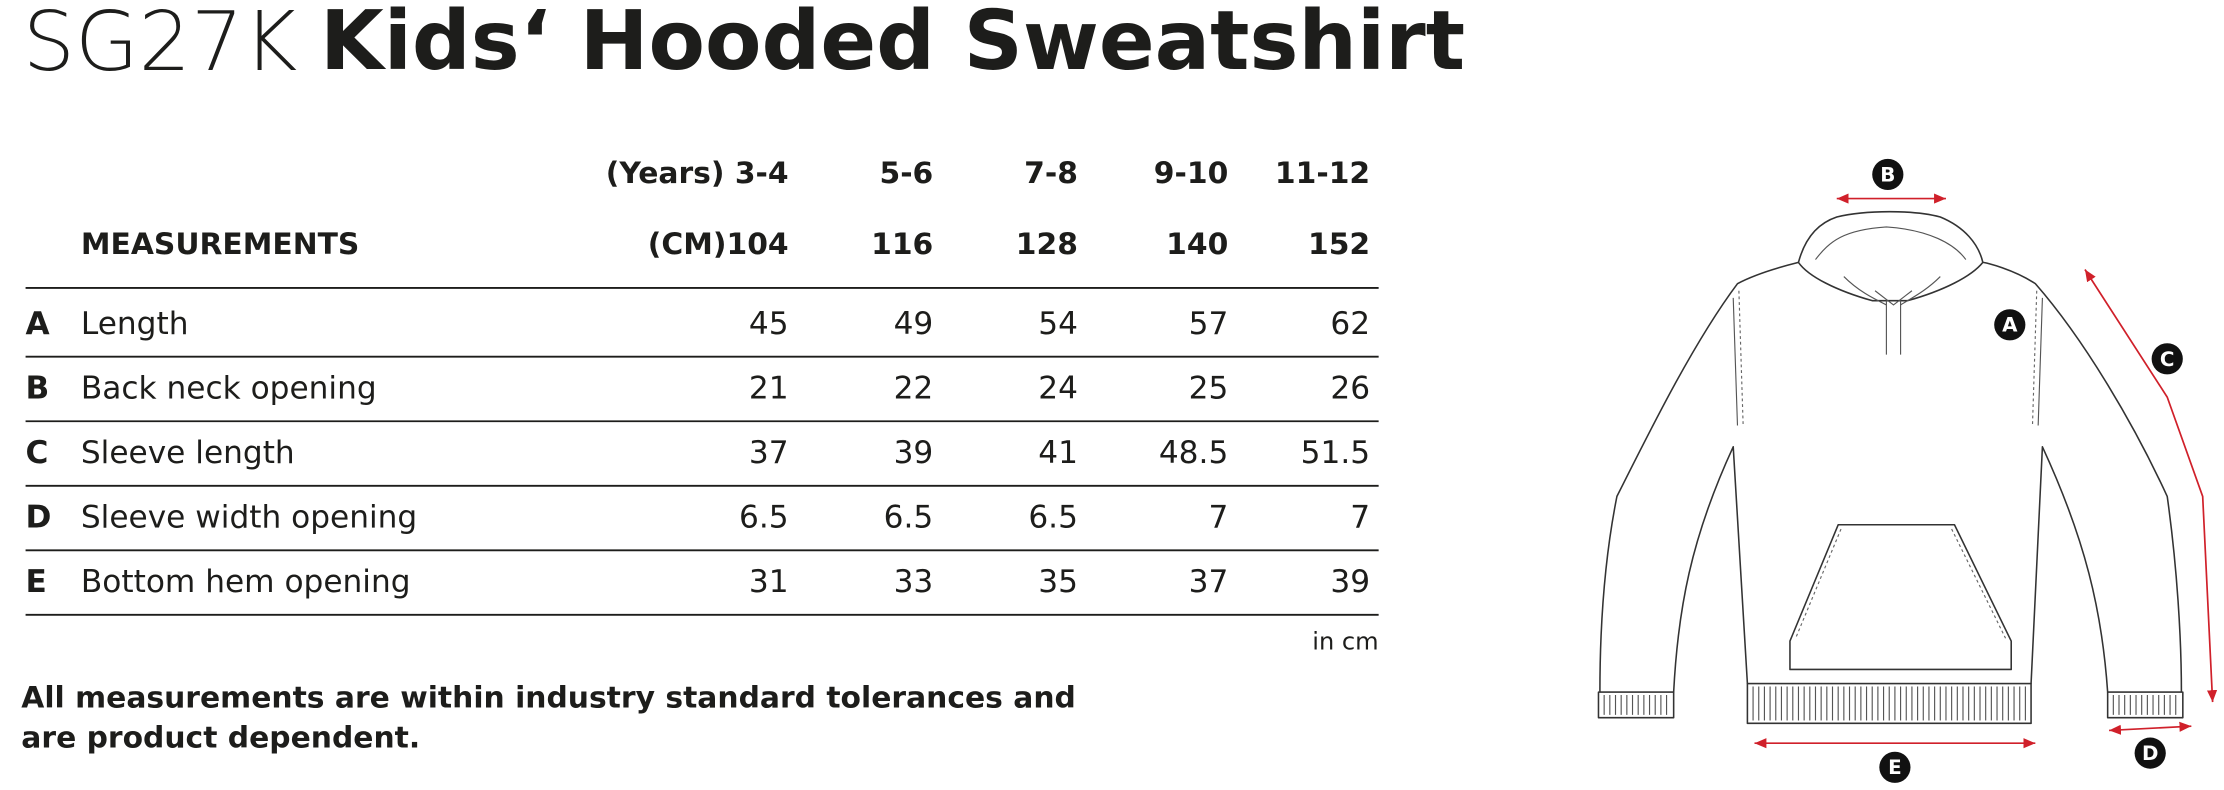 The width and height of the screenshot is (2224, 790). What do you see at coordinates (160, 44) in the screenshot?
I see `product-code: SG27K` at bounding box center [160, 44].